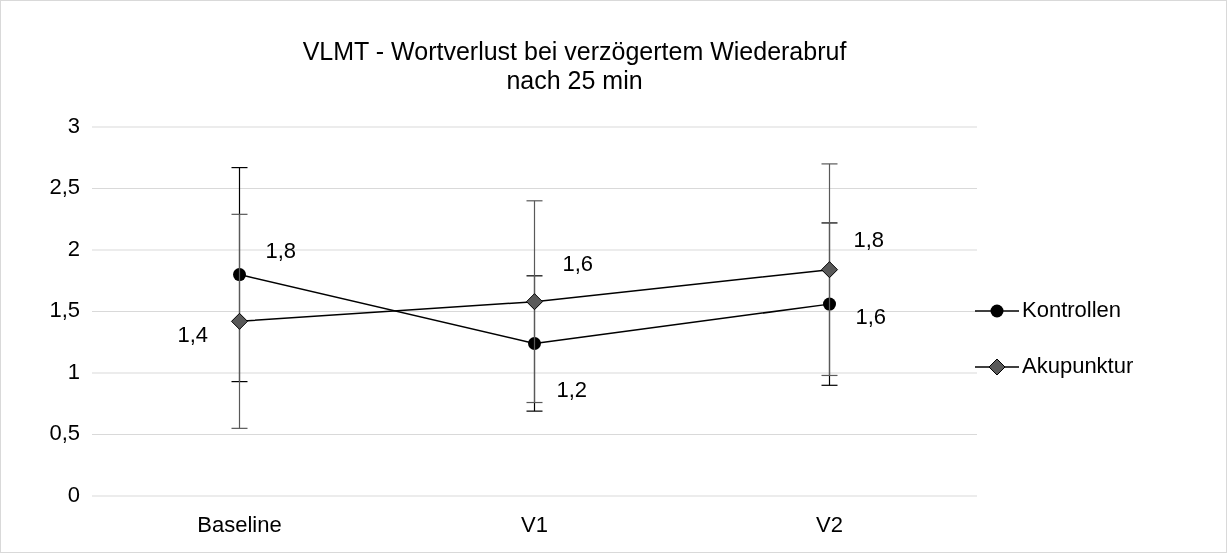 The image size is (1227, 553). I want to click on x-tick-label: V2, so click(829, 524).